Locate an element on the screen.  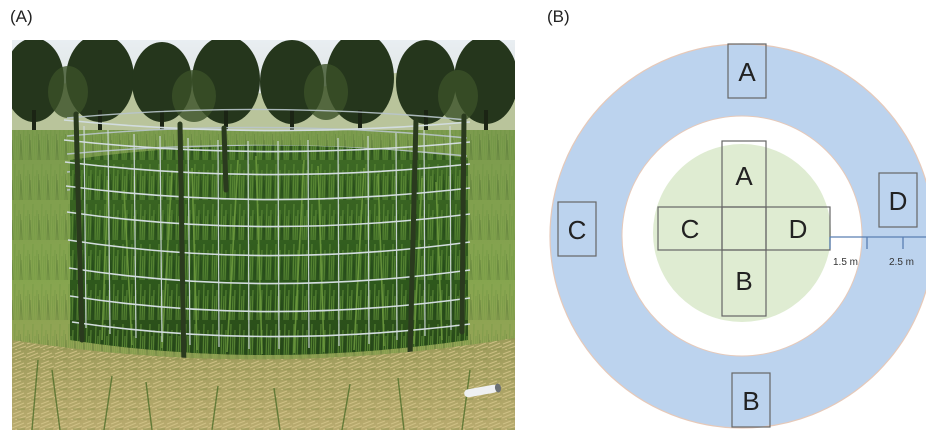
panel-label-b: (B) is located at coordinates (558, 16).